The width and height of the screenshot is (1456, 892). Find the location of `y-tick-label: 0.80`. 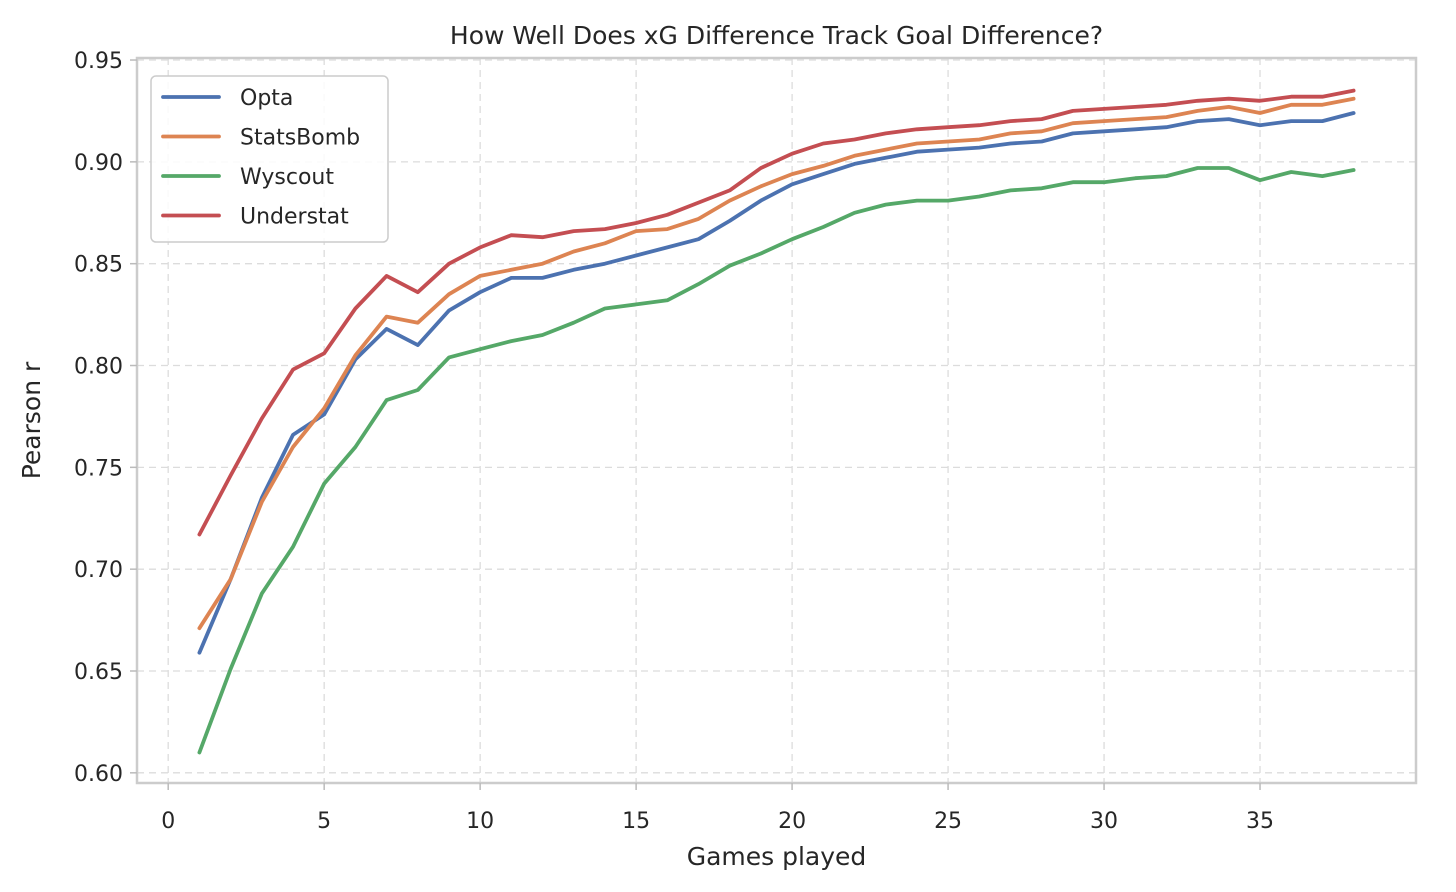

y-tick-label: 0.80 is located at coordinates (98, 367).